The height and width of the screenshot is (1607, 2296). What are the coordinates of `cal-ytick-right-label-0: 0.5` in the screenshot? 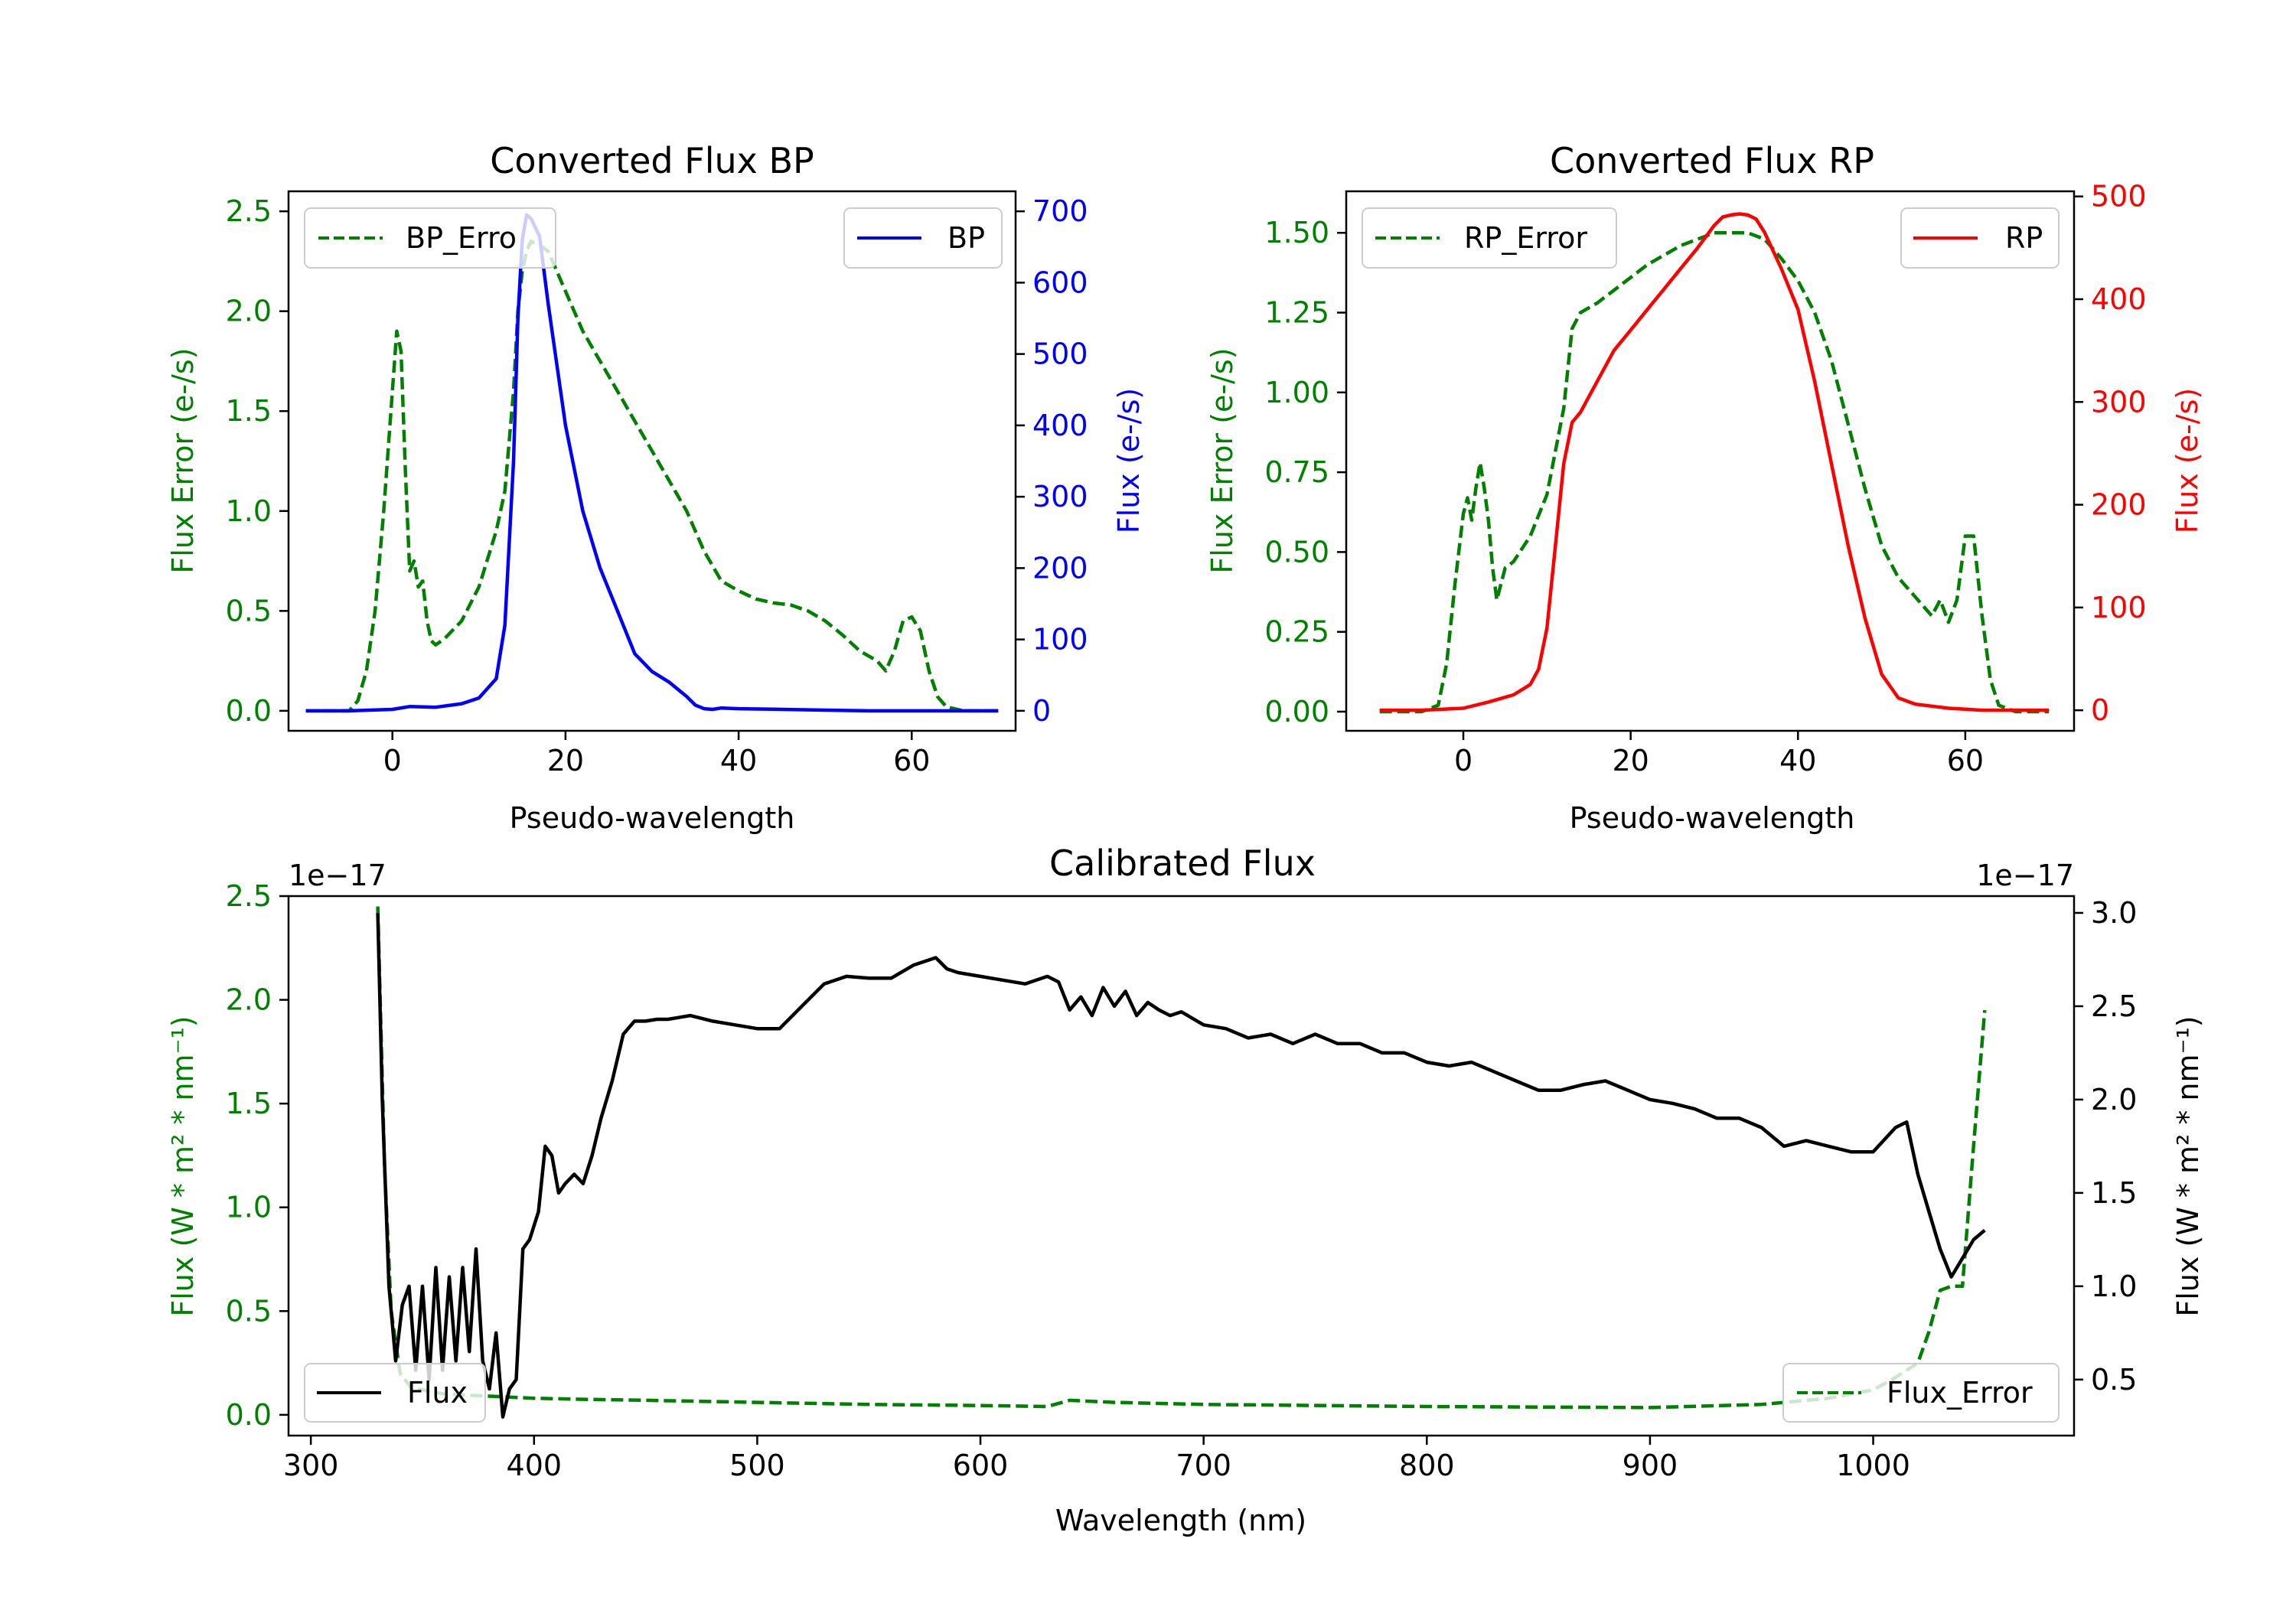 It's located at (2114, 1380).